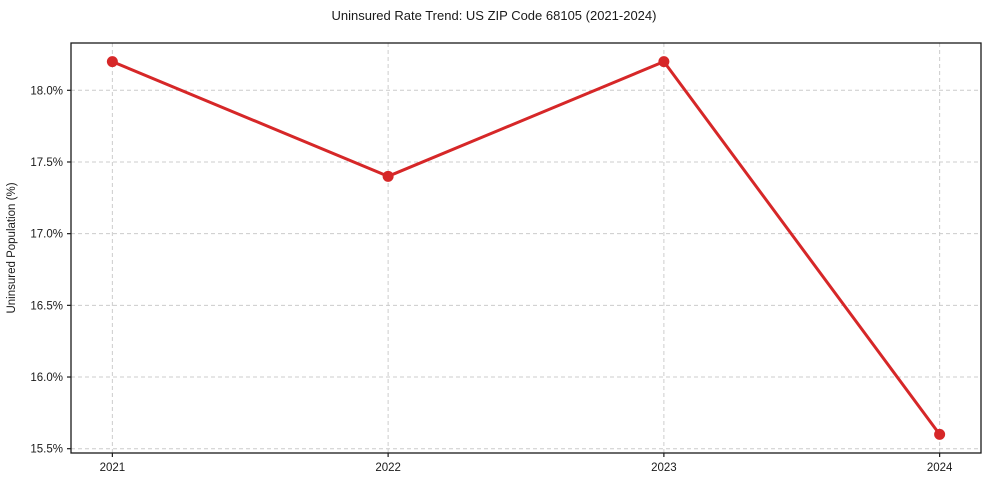 The height and width of the screenshot is (490, 989). Describe the element at coordinates (388, 468) in the screenshot. I see `x-tick-label: 2022` at that location.